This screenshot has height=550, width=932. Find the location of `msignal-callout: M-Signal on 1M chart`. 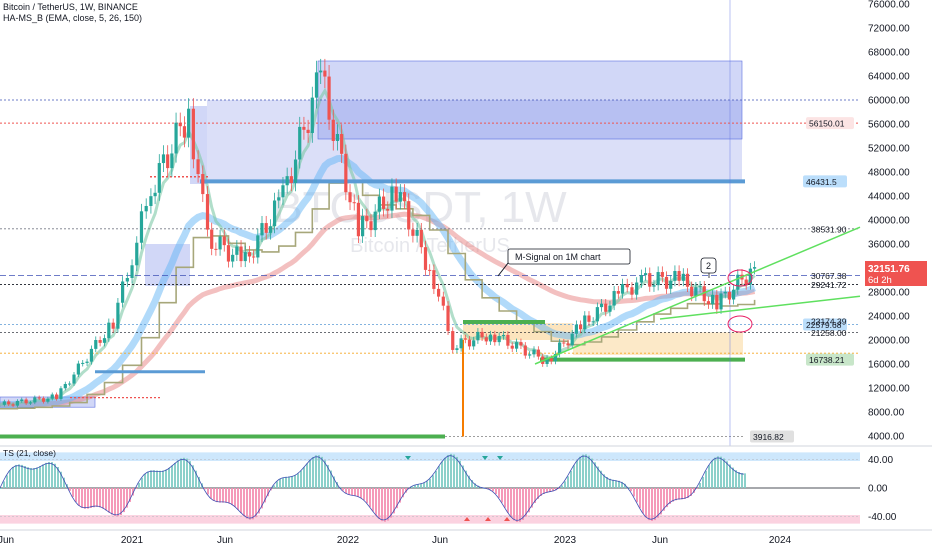

msignal-callout: M-Signal on 1M chart is located at coordinates (564, 262).